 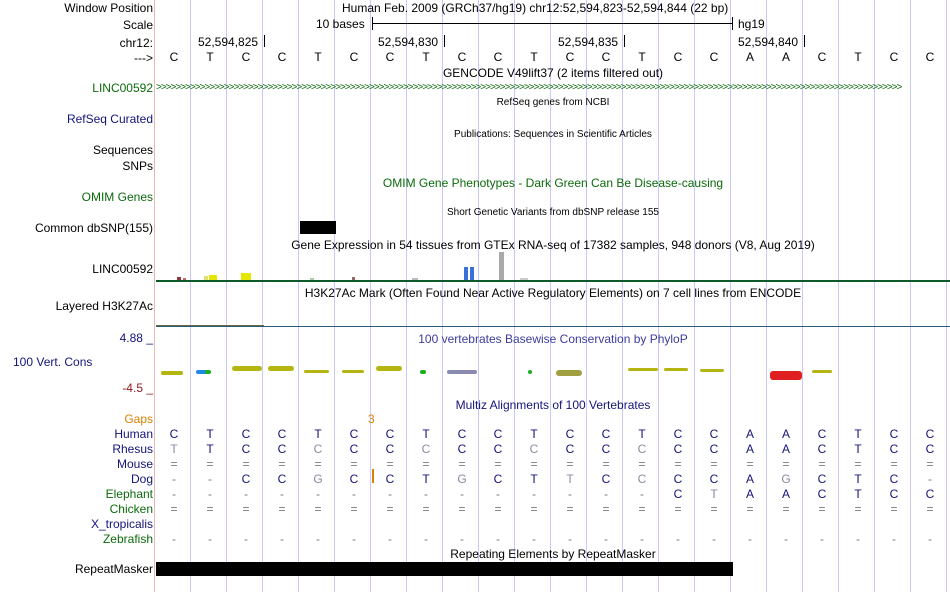 I want to click on refseq-label: RefSeq Curated, so click(x=109, y=119).